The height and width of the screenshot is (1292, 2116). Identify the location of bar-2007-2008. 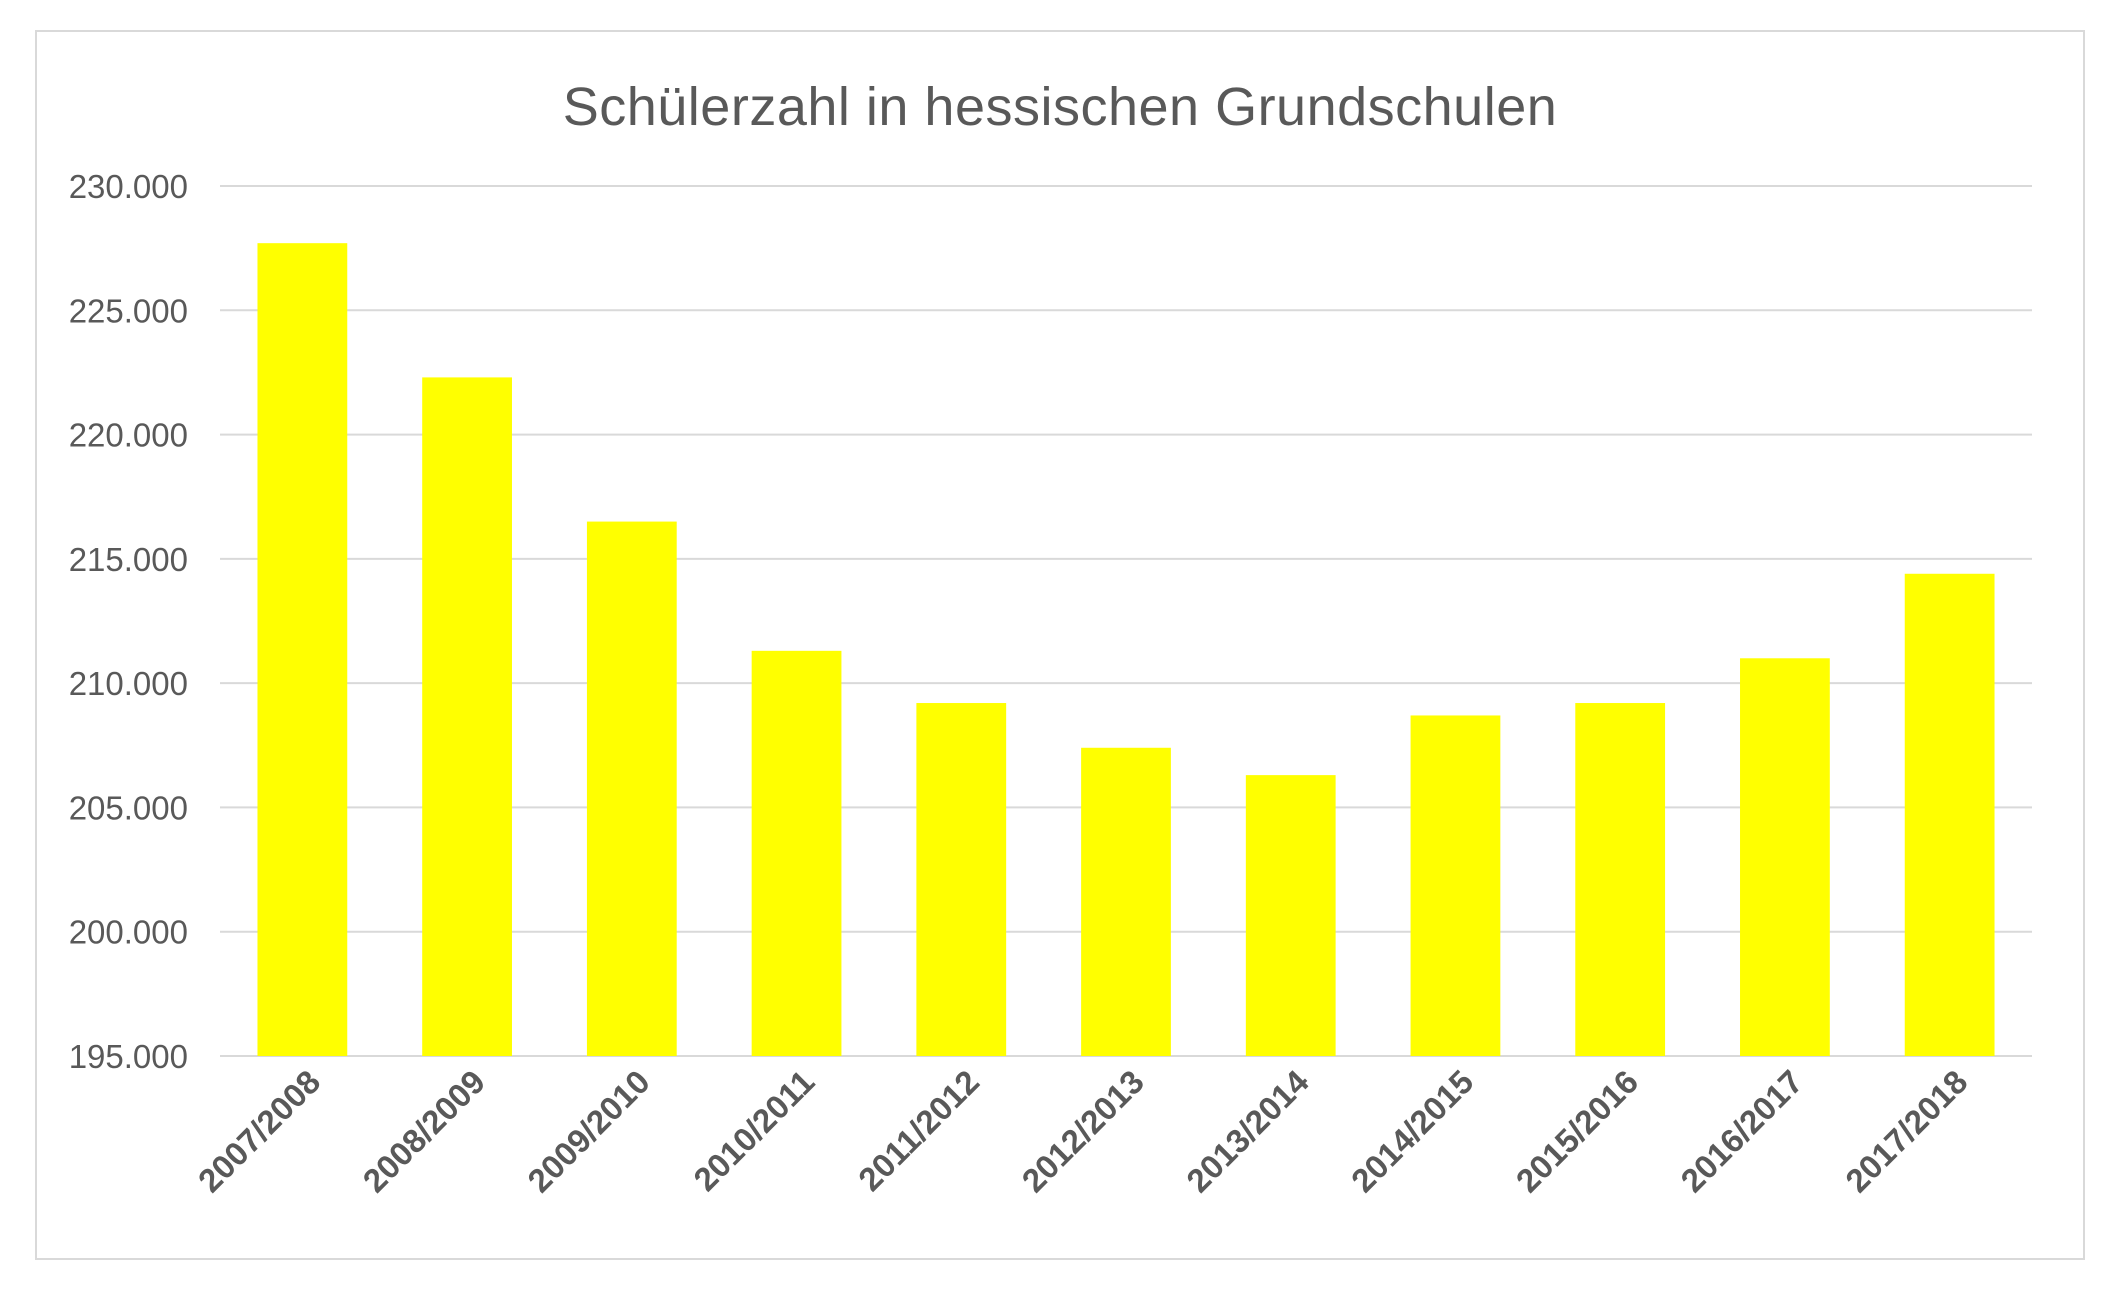
(302, 649).